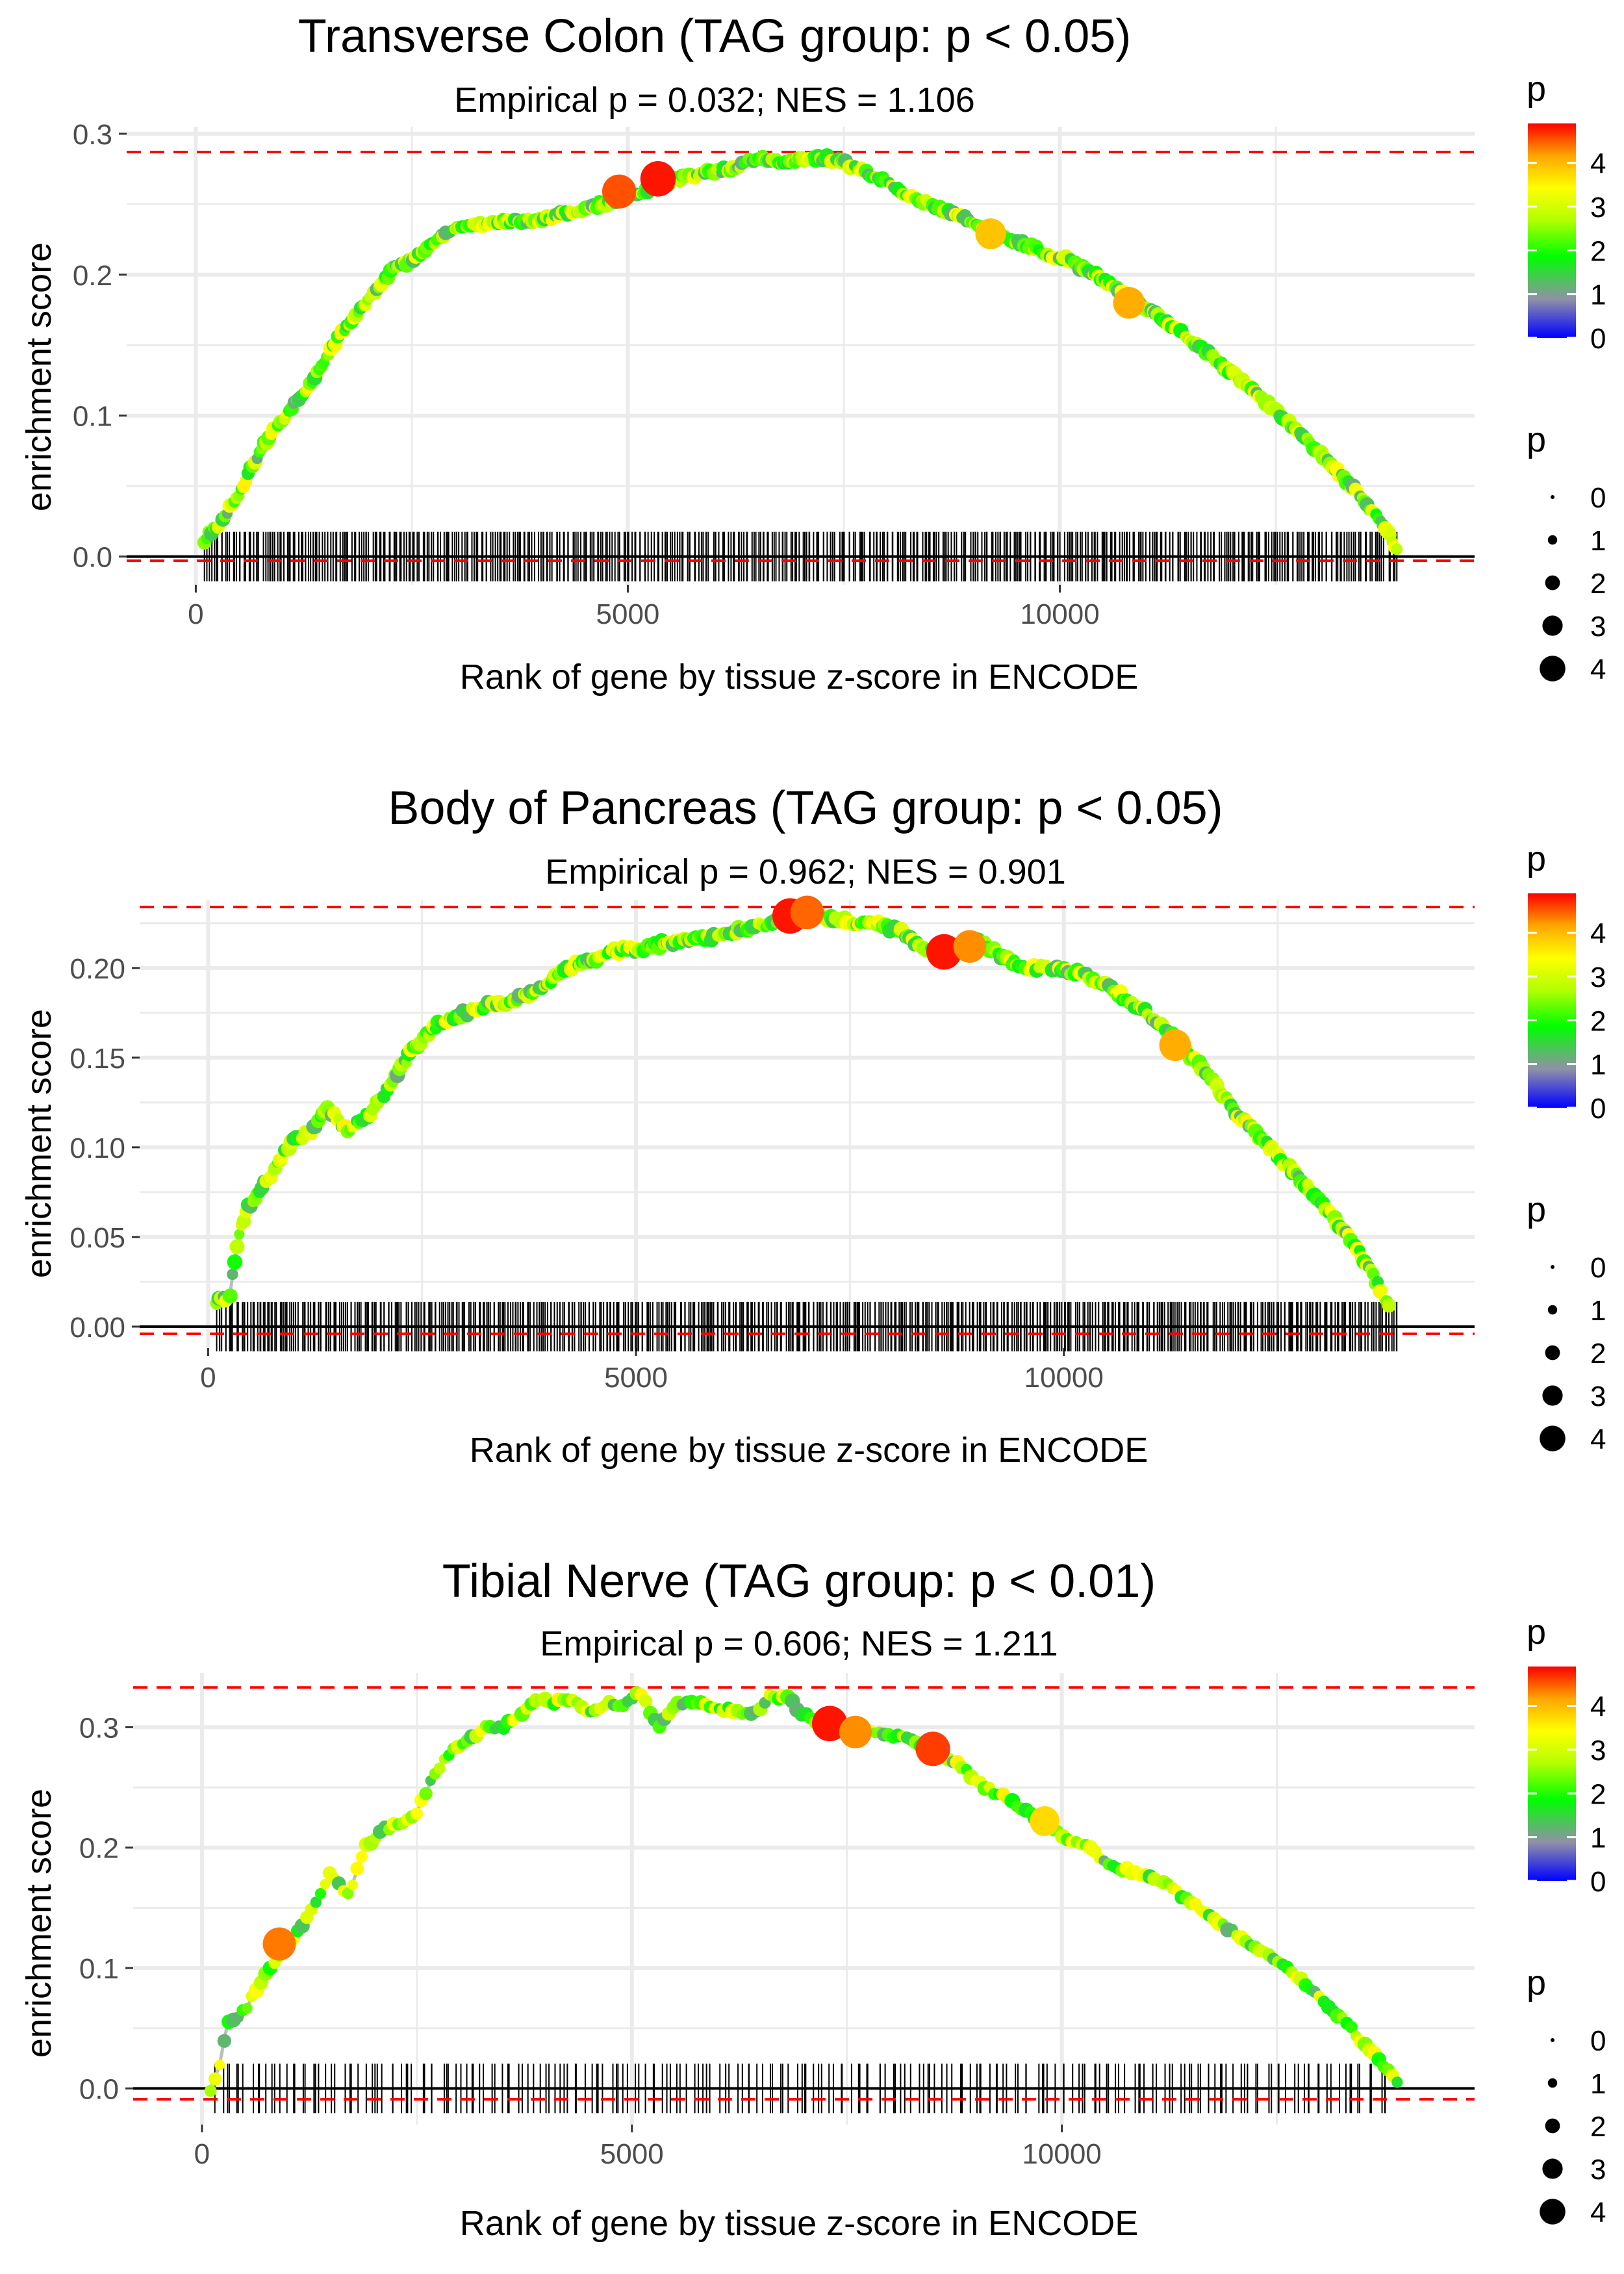  I want to click on color-bar-label: 3, so click(1598, 1751).